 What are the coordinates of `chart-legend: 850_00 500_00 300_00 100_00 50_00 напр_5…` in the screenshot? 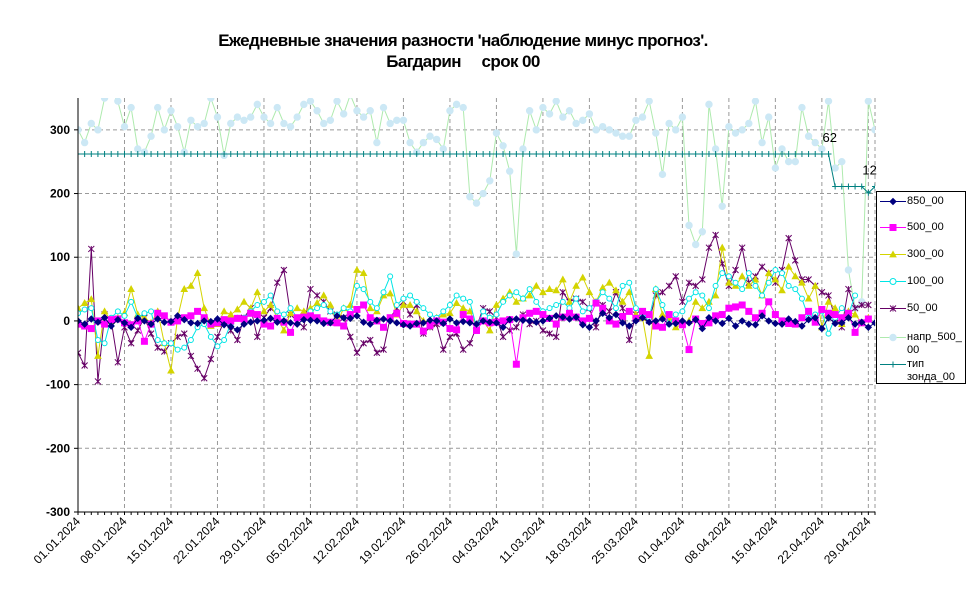 It's located at (921, 287).